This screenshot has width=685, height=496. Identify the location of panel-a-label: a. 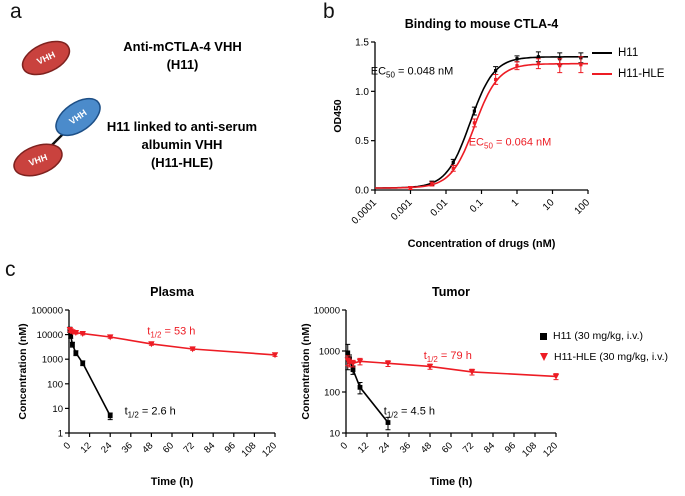
(16, 11).